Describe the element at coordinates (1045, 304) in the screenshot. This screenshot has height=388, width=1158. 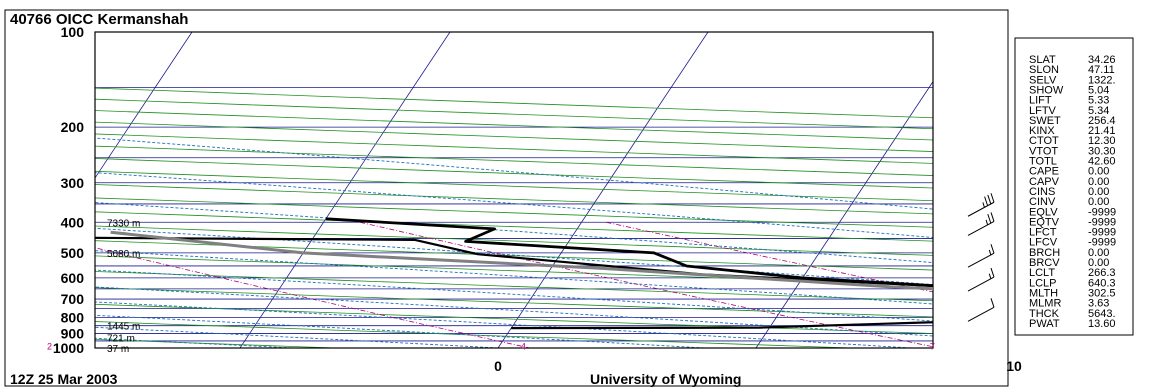
I see `index-name: MLMR` at that location.